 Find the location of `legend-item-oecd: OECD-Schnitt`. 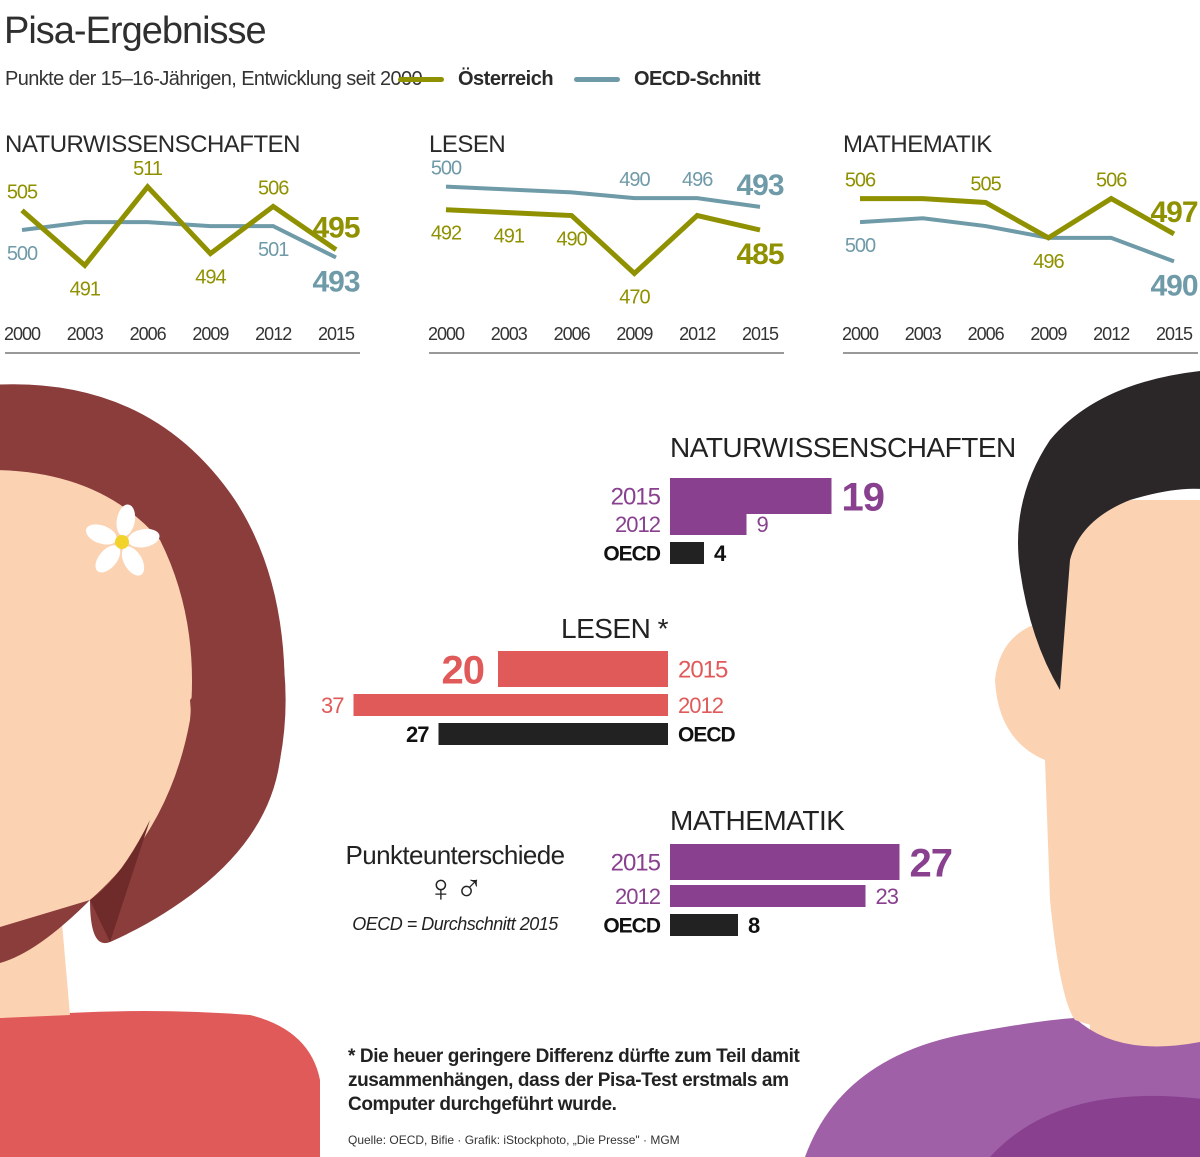

legend-item-oecd: OECD-Schnitt is located at coordinates (667, 79).